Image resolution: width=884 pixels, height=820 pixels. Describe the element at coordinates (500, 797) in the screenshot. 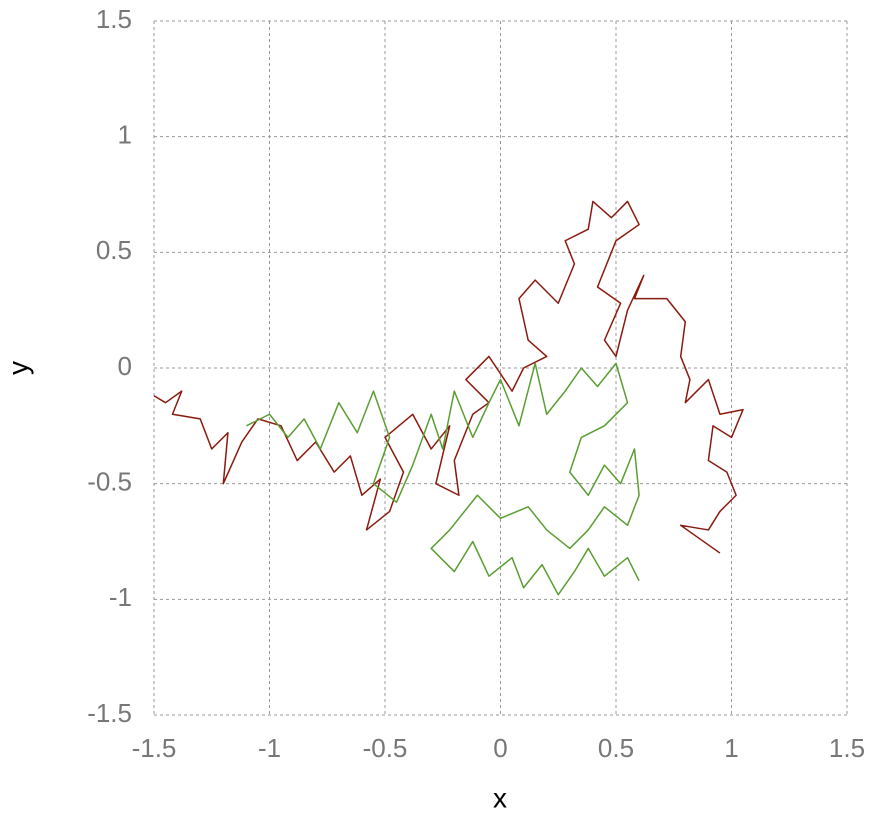

I see `x-axis-label: x` at that location.